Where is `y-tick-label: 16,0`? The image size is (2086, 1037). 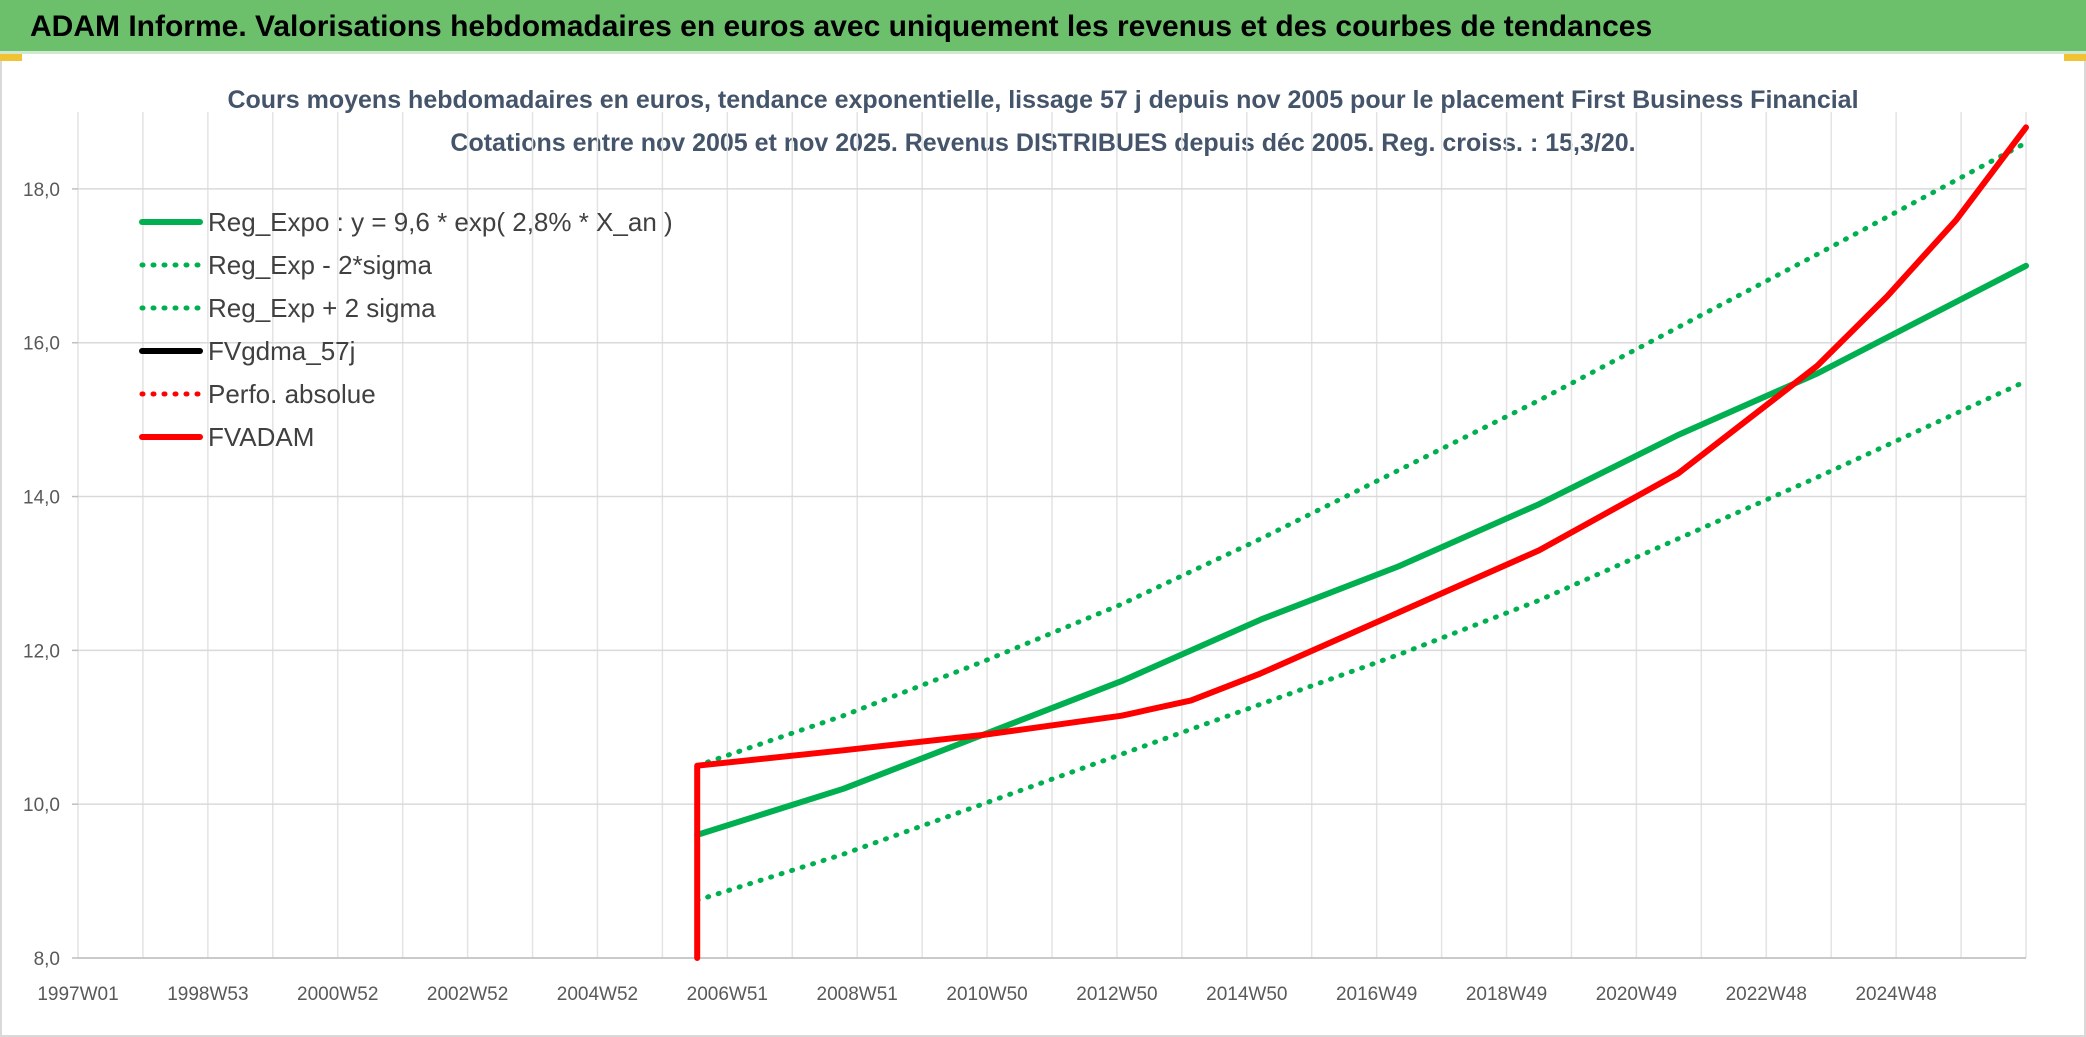
y-tick-label: 16,0 is located at coordinates (41, 344).